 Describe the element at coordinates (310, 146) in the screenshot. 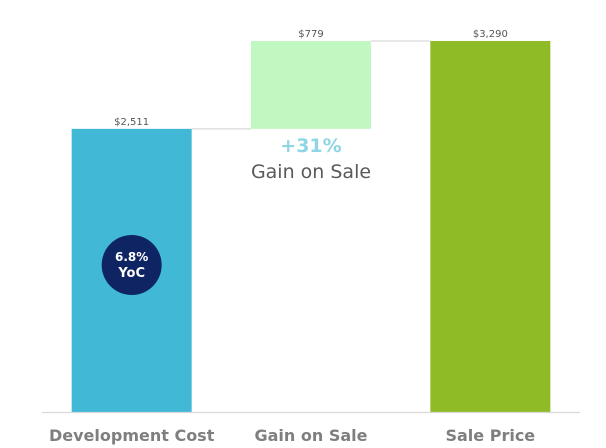

I see `gain-percent-annotation: +31%` at that location.